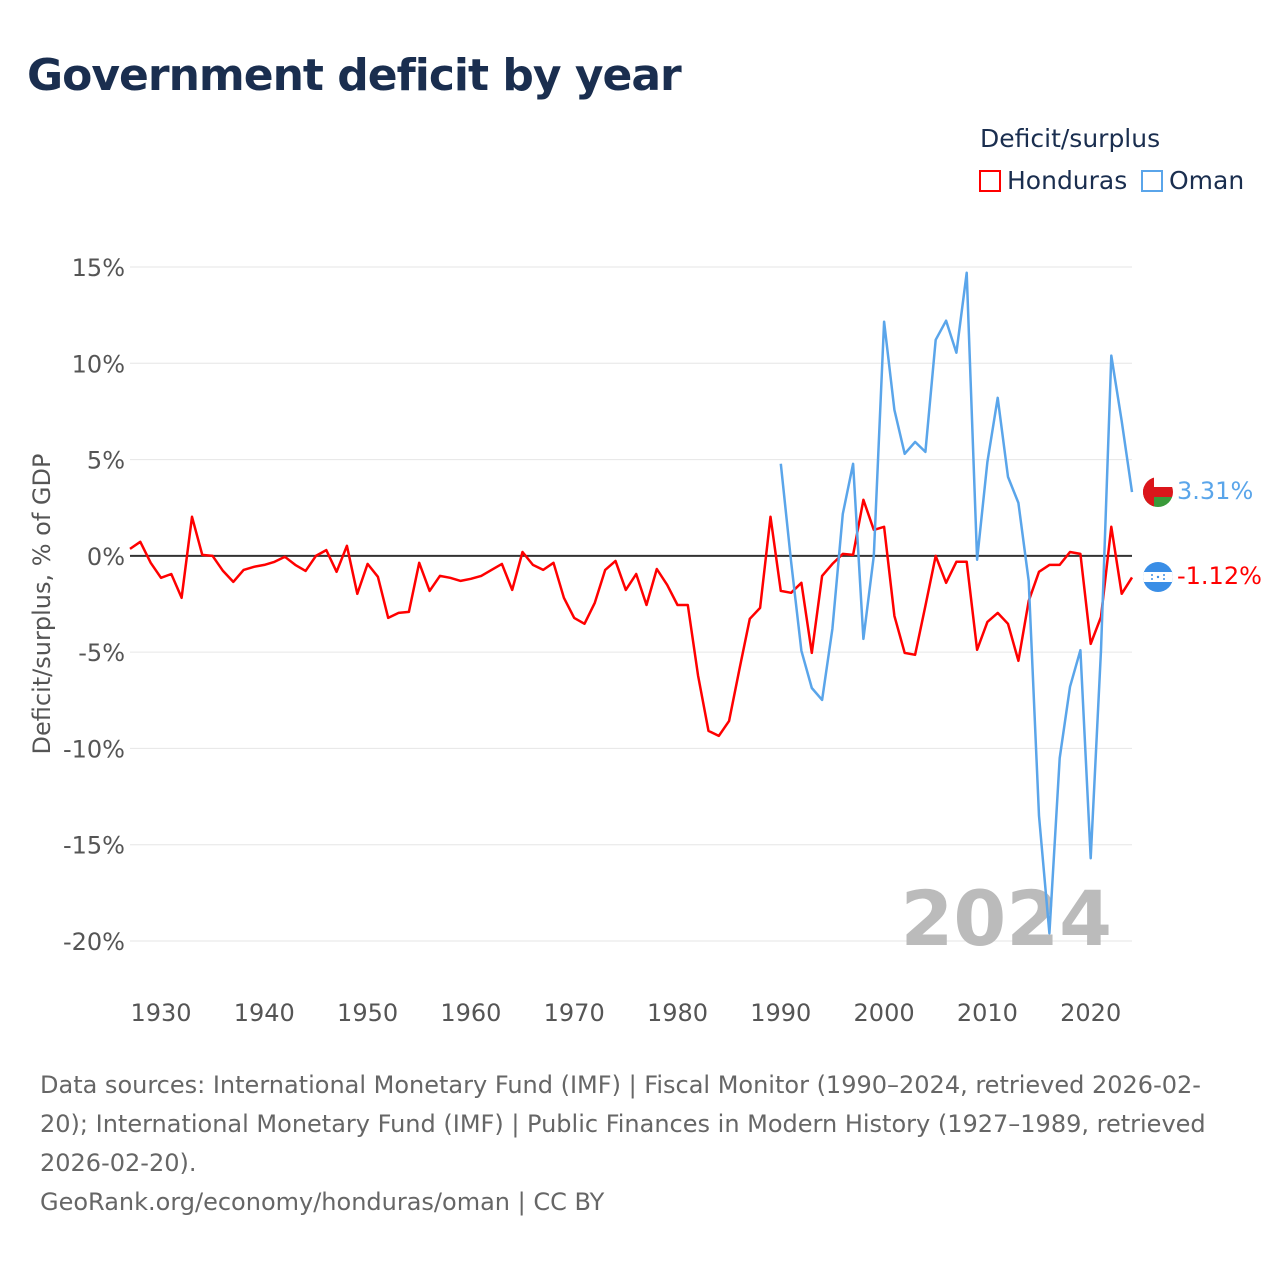 This screenshot has height=1280, width=1280. I want to click on legend-item-honduras: Honduras, so click(1053, 180).